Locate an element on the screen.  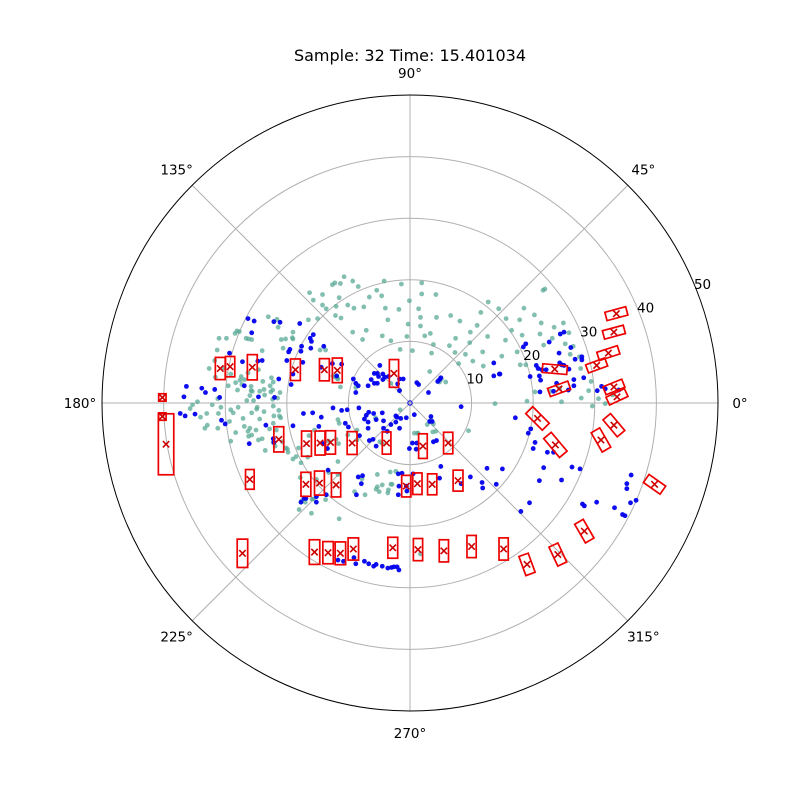
angle-tick-label: 135° is located at coordinates (176, 171).